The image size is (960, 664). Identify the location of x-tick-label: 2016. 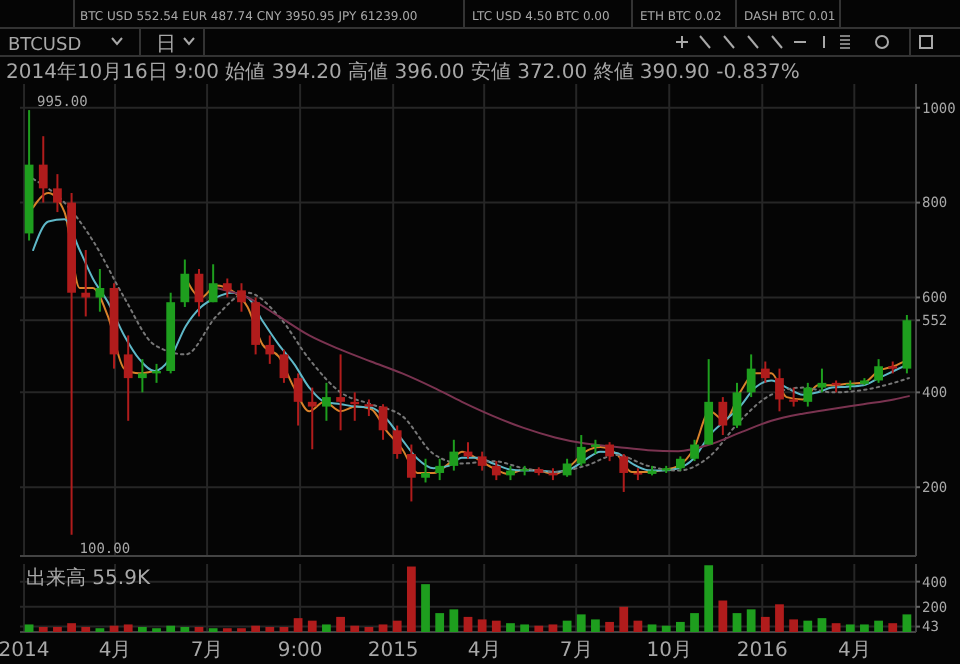
(762, 651).